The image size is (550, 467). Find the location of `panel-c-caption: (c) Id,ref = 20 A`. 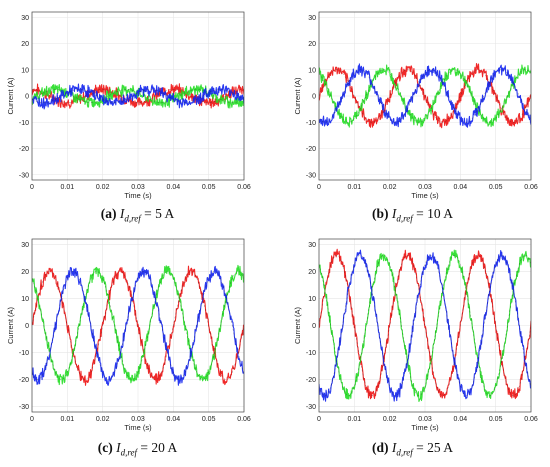

panel-c-caption: (c) Id,ref = 20 A is located at coordinates (137, 449).